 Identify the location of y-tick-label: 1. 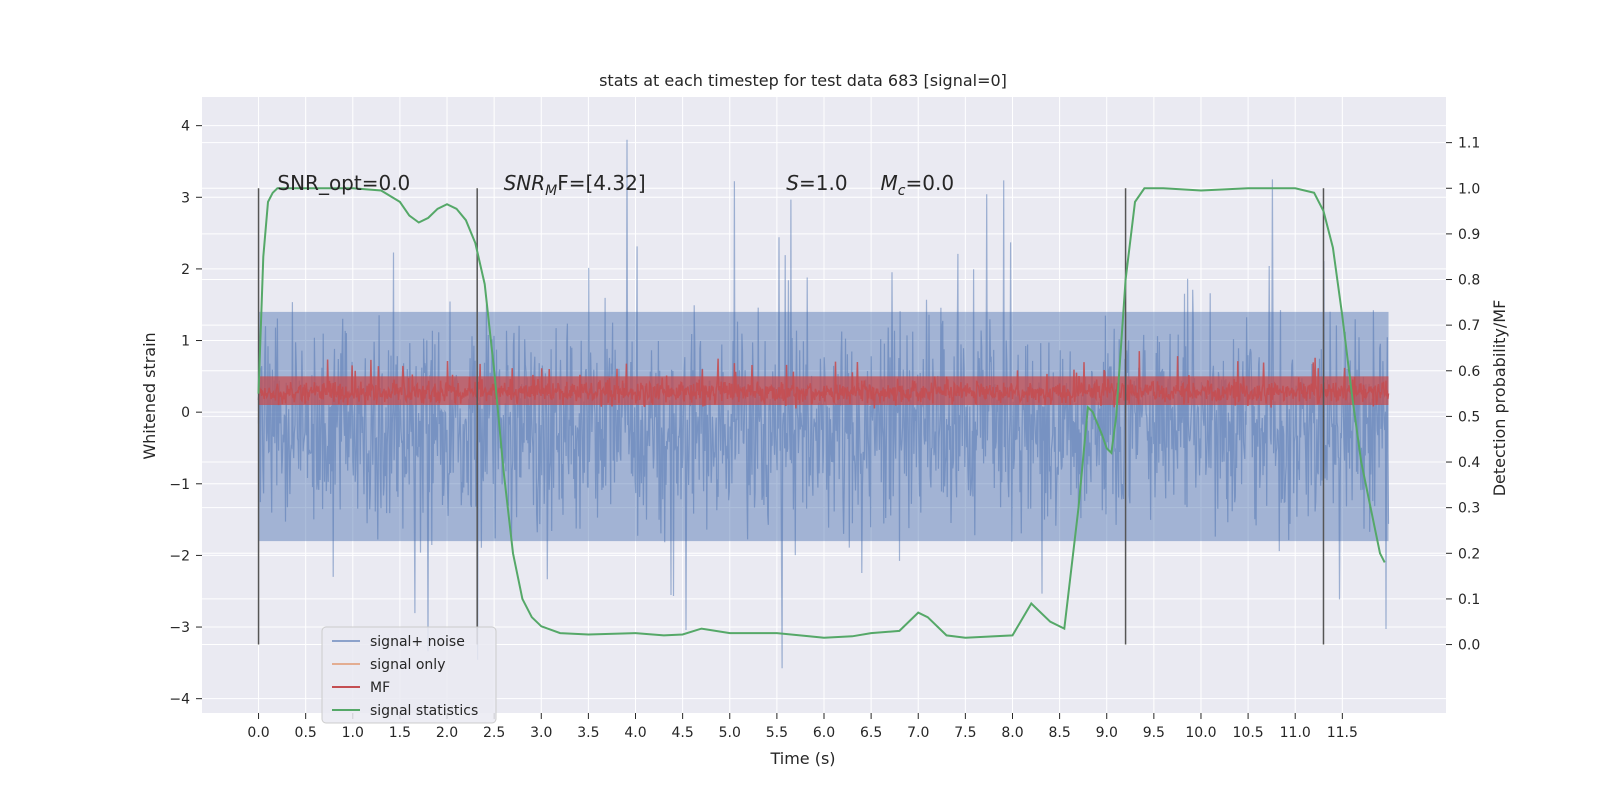
(185, 342).